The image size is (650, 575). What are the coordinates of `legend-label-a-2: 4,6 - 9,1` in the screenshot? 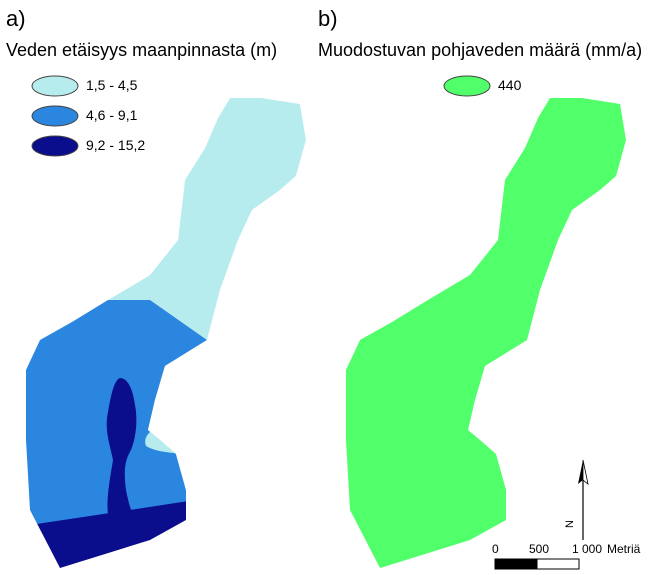 It's located at (112, 115).